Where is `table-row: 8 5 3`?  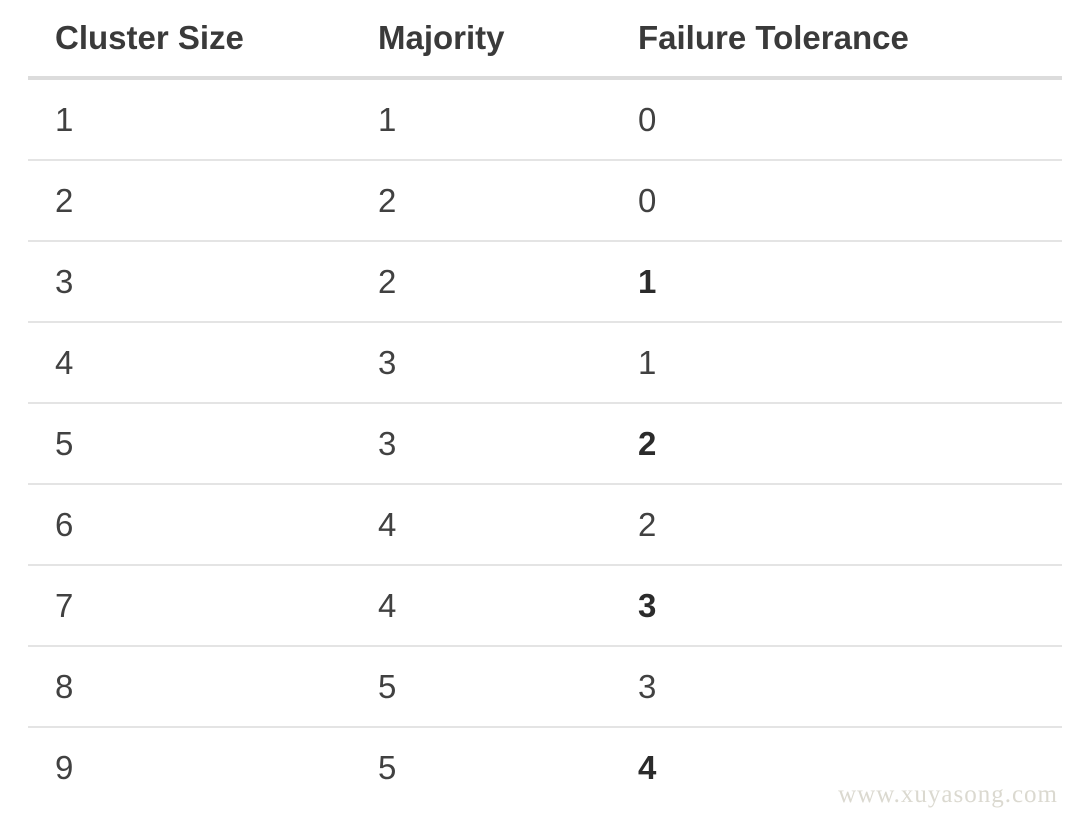
table-row: 8 5 3 is located at coordinates (545, 687).